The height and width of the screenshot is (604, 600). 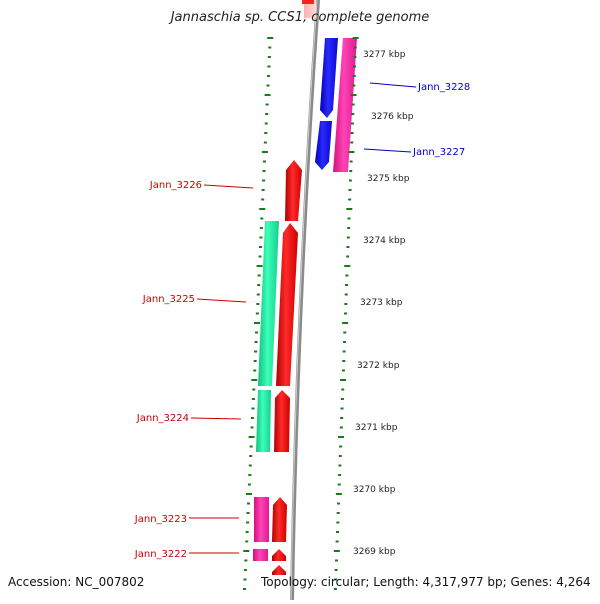 What do you see at coordinates (76, 582) in the screenshot?
I see `accession-text: Accession: NC_007802` at bounding box center [76, 582].